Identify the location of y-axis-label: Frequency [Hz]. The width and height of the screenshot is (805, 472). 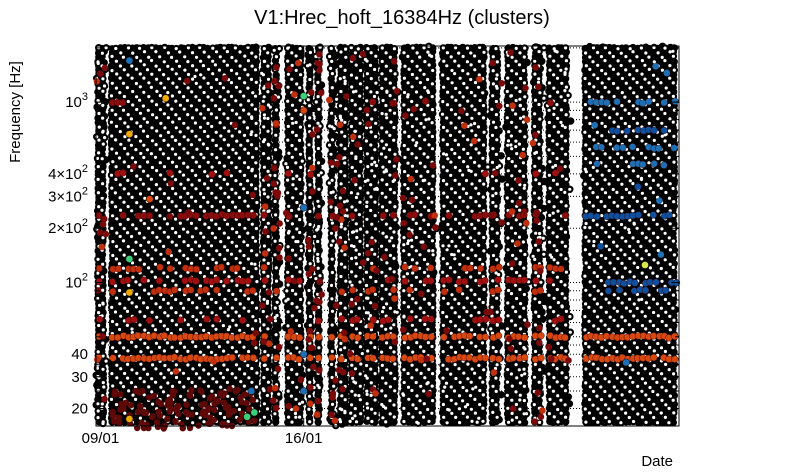
(15, 112).